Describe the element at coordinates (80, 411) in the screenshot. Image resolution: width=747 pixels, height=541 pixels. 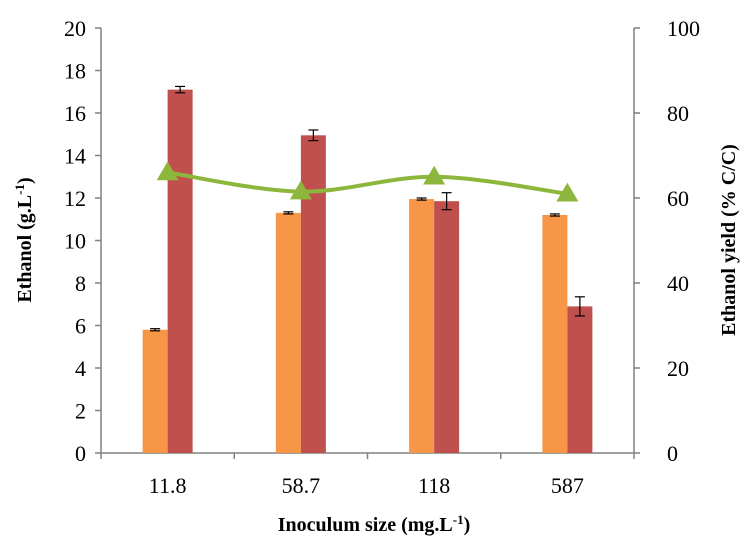
I see `y-tick-label: 2` at that location.